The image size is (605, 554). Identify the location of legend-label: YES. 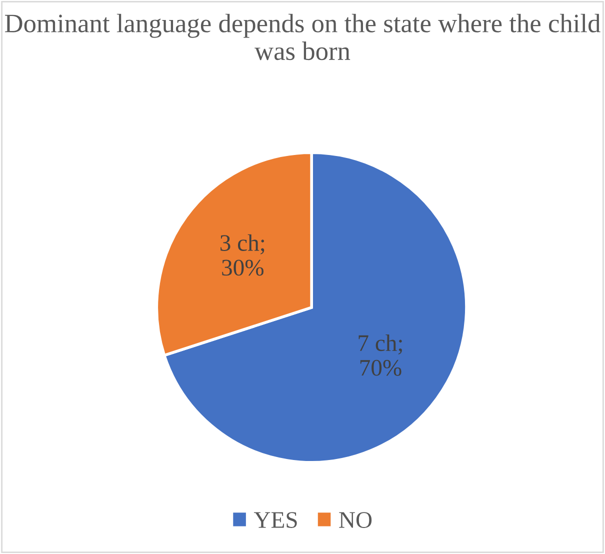
(275, 520).